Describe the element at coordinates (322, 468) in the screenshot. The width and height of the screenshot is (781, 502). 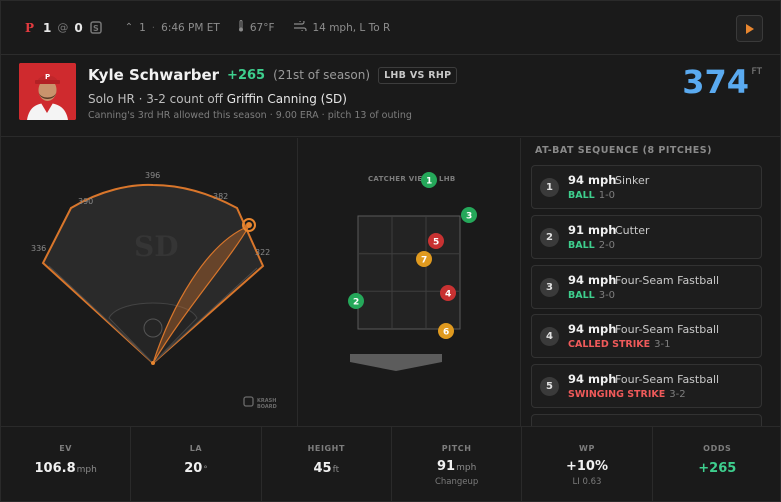
I see `stat-value: 45` at that location.